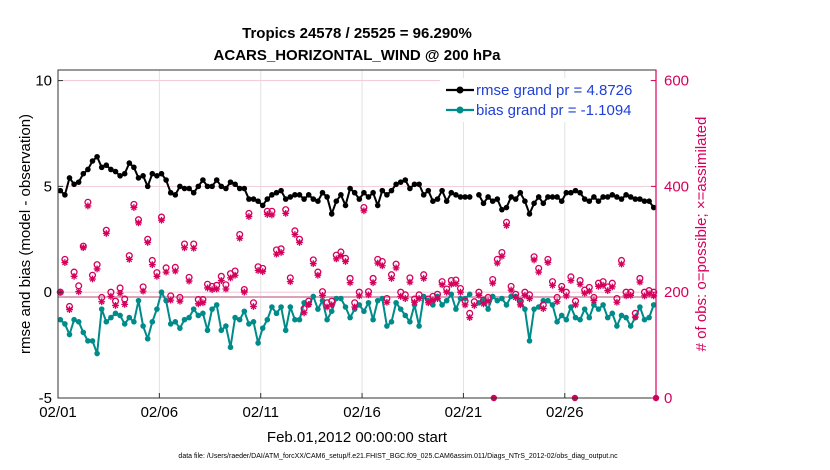  I want to click on y-right-tick-label: 200, so click(676, 292).